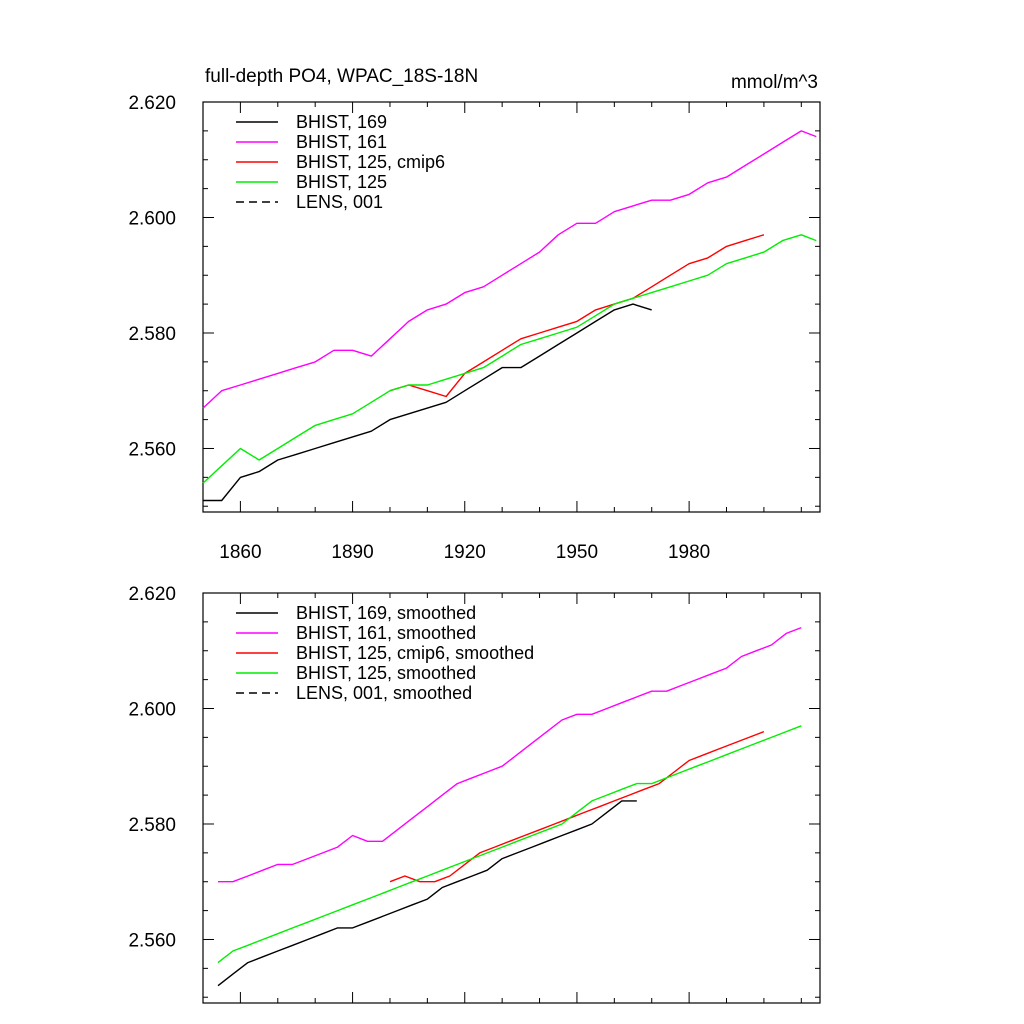 This screenshot has height=1024, width=1024. What do you see at coordinates (386, 613) in the screenshot?
I see `legend-label: BHIST, 169, smoothed` at bounding box center [386, 613].